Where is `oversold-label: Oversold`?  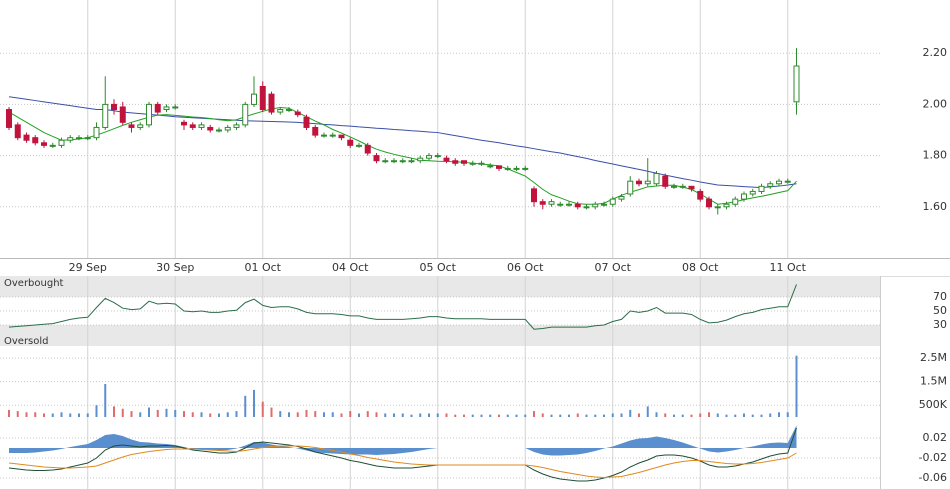 oversold-label: Oversold is located at coordinates (26, 341).